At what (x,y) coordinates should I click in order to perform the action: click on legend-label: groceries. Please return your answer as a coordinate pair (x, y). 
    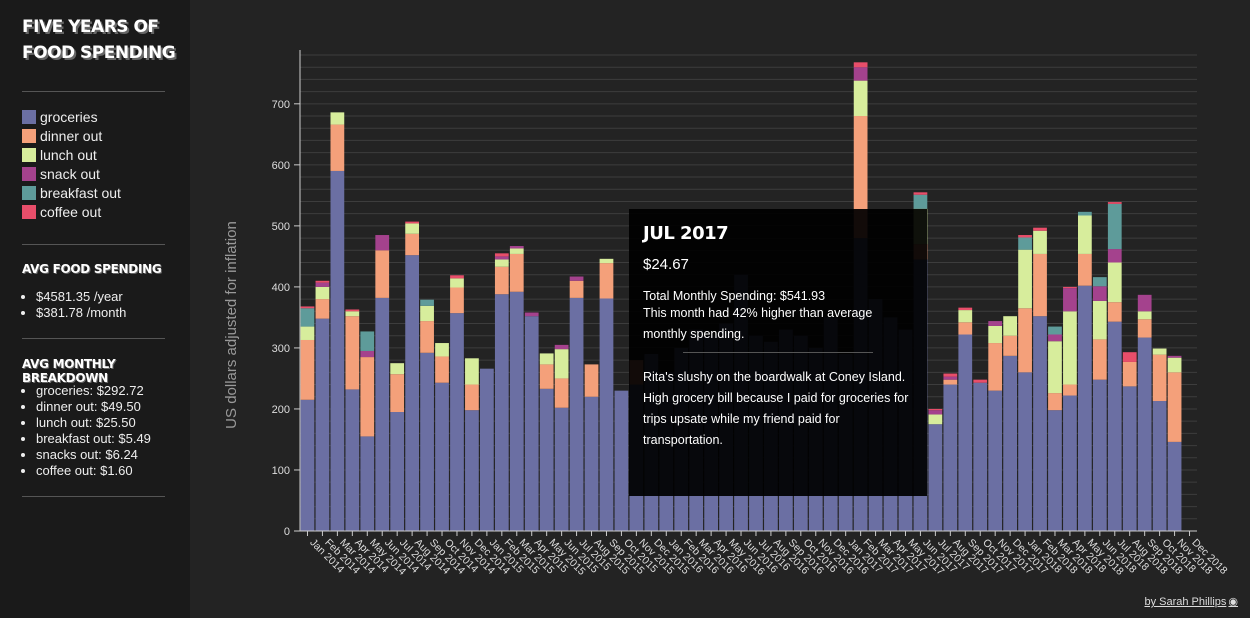
    Looking at the image, I should click on (69, 116).